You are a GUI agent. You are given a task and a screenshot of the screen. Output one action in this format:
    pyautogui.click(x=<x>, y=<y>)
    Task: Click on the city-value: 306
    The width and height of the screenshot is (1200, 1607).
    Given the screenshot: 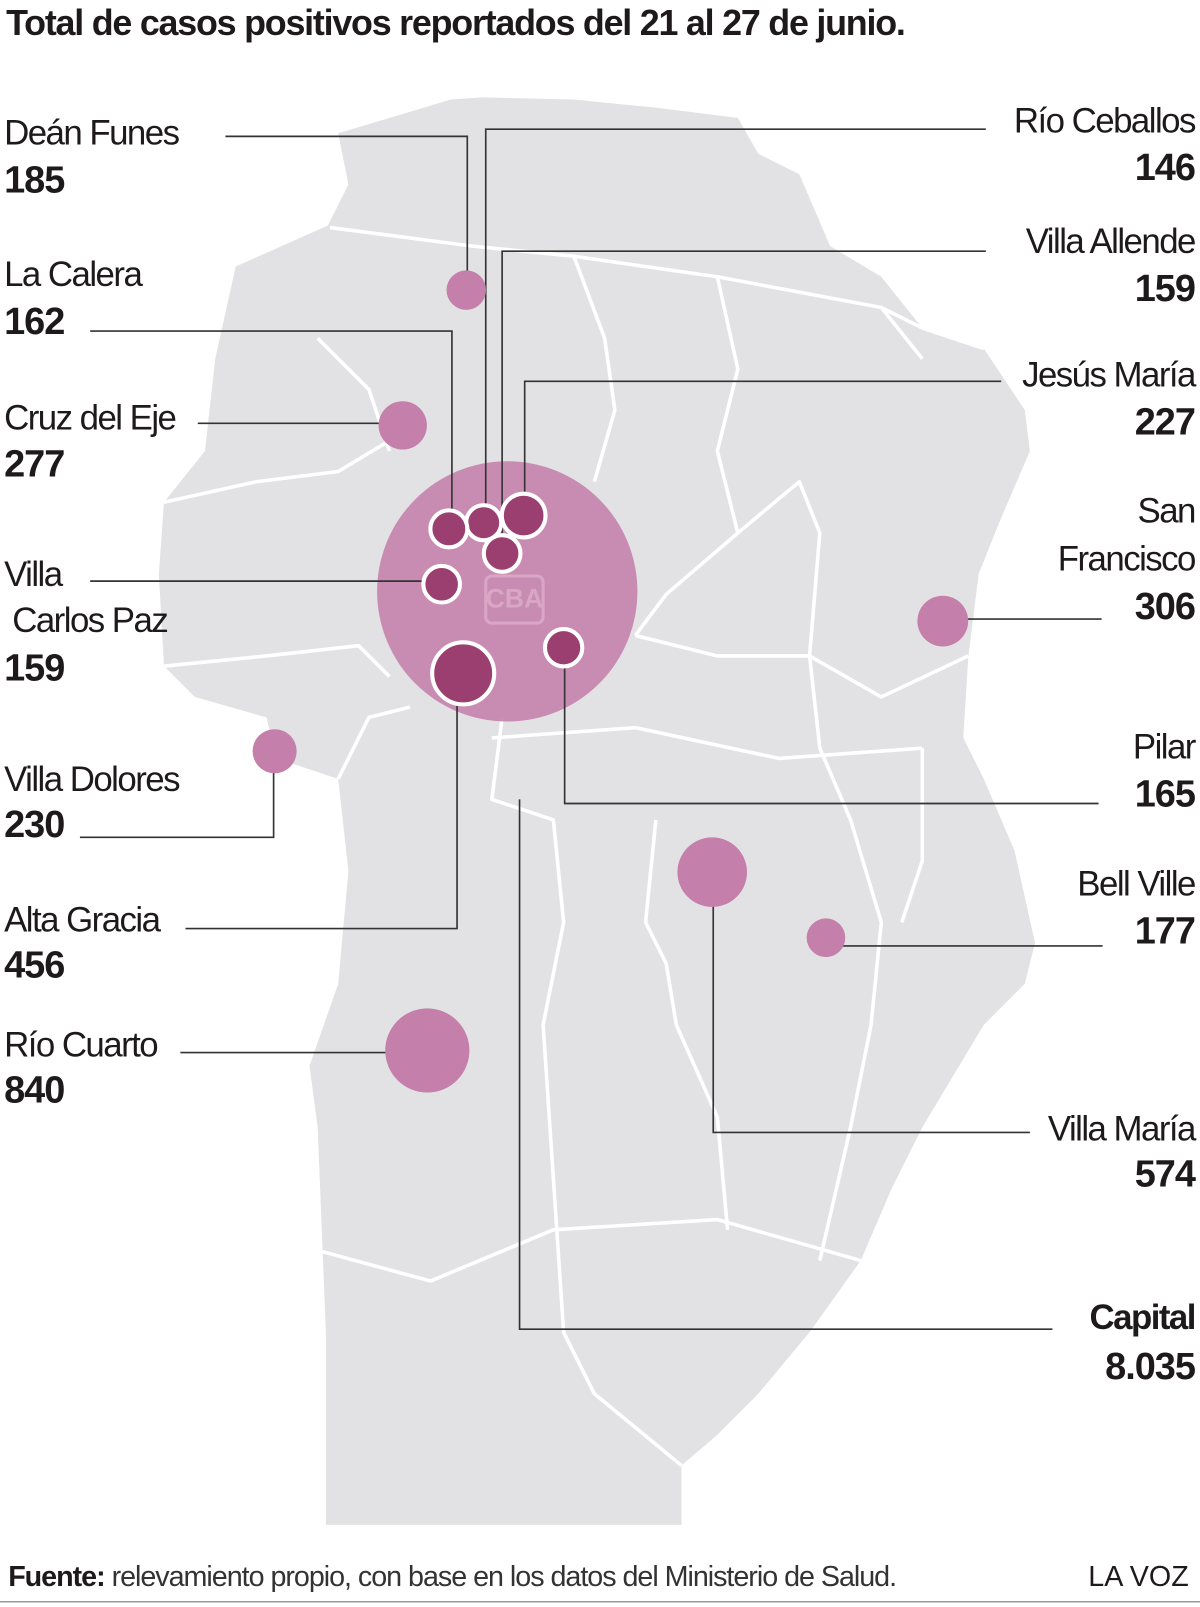 What is the action you would take?
    pyautogui.click(x=1165, y=607)
    